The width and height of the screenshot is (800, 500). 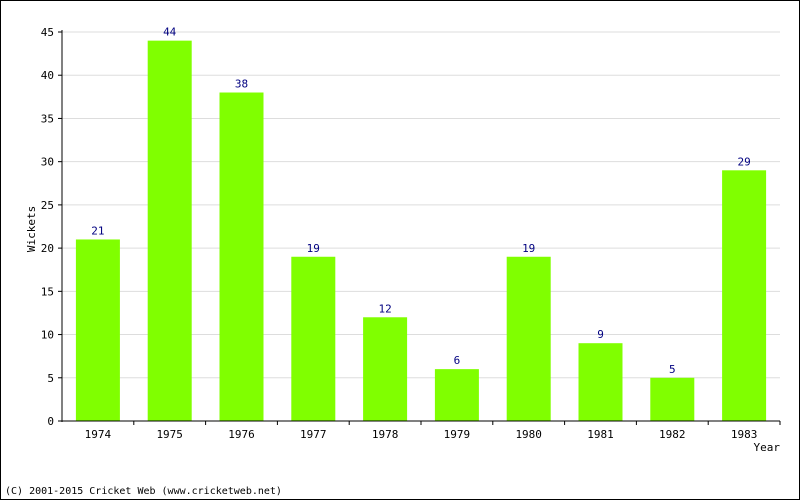 I want to click on data-label-1981: 9, so click(x=600, y=334).